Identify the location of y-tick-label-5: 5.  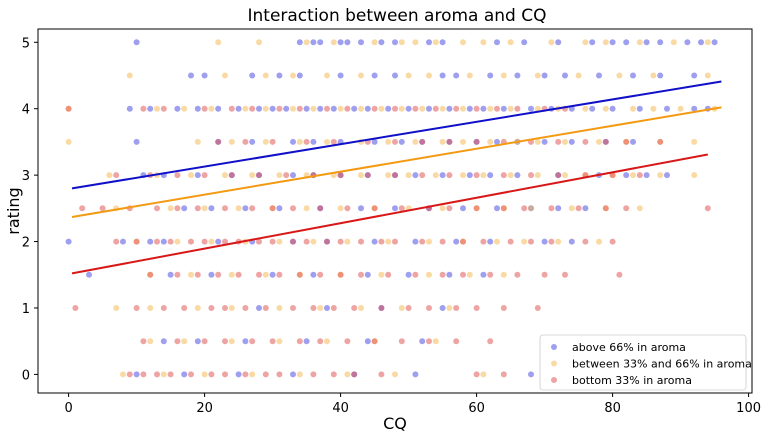
(26, 43).